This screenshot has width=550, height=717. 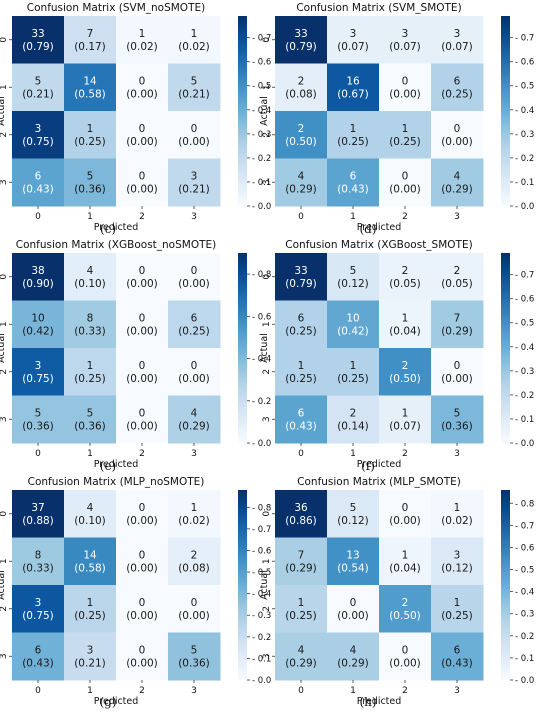 I want to click on cell-count-1-1: 13, so click(x=352, y=555).